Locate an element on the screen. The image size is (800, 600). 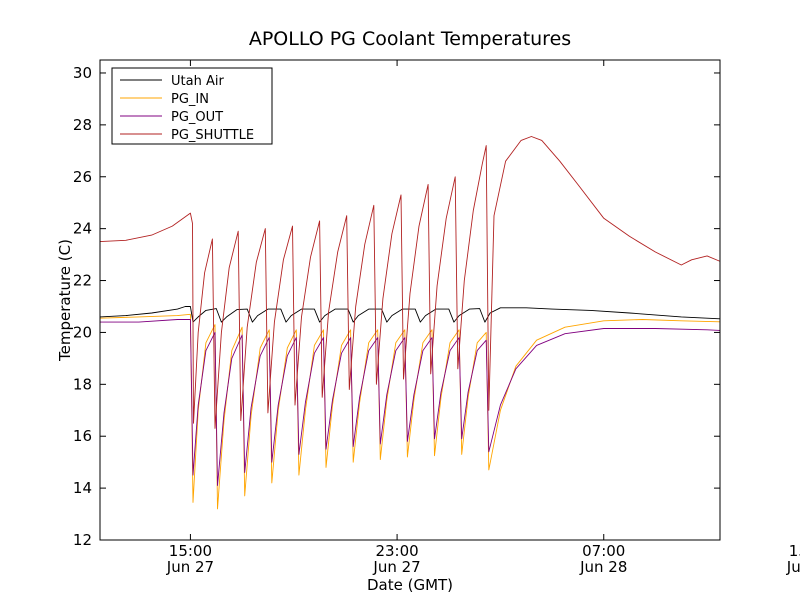
y-tick-label: 14 is located at coordinates (82, 488).